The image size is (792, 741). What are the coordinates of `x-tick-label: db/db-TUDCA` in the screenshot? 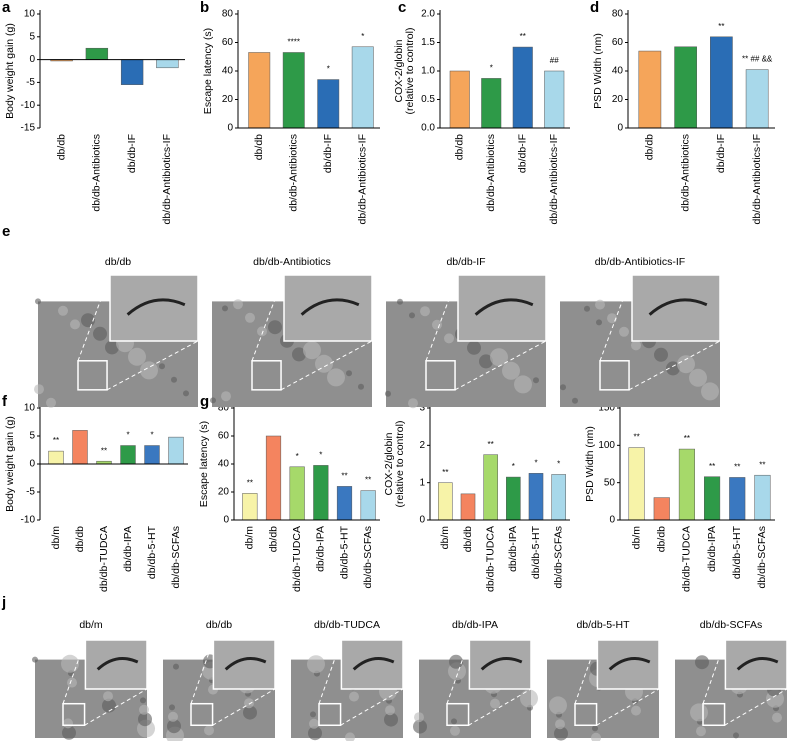 It's located at (687, 559).